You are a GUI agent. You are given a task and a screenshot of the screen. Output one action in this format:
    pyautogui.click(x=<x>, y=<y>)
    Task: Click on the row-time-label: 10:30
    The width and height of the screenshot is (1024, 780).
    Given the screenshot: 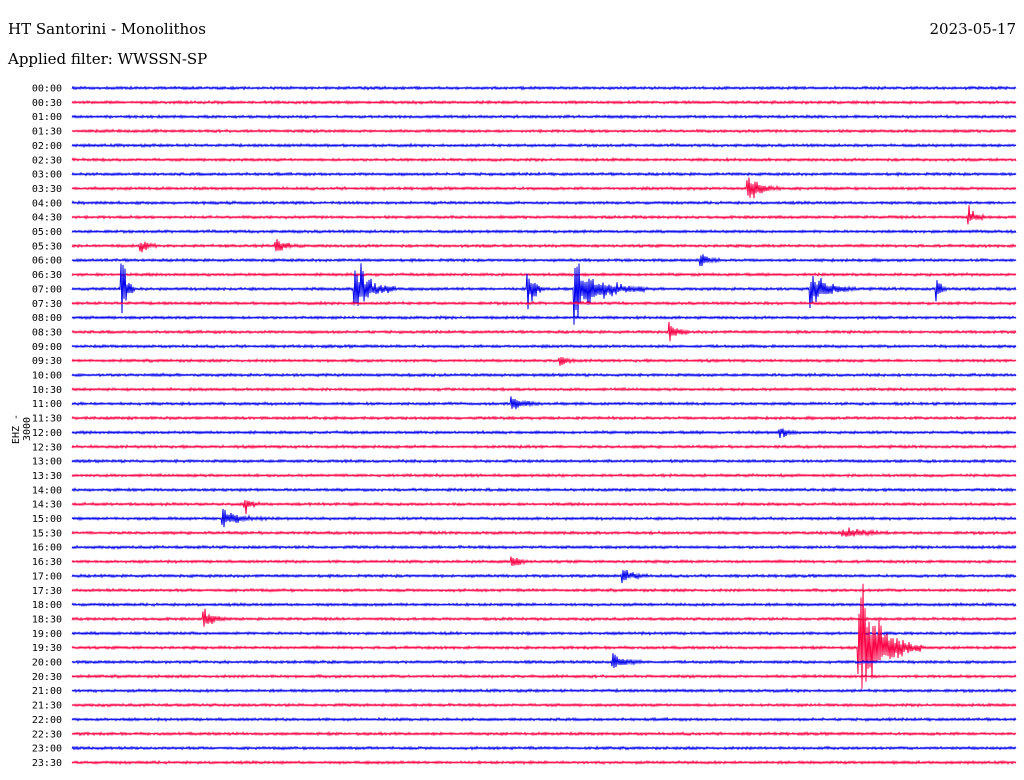 What is the action you would take?
    pyautogui.click(x=47, y=390)
    